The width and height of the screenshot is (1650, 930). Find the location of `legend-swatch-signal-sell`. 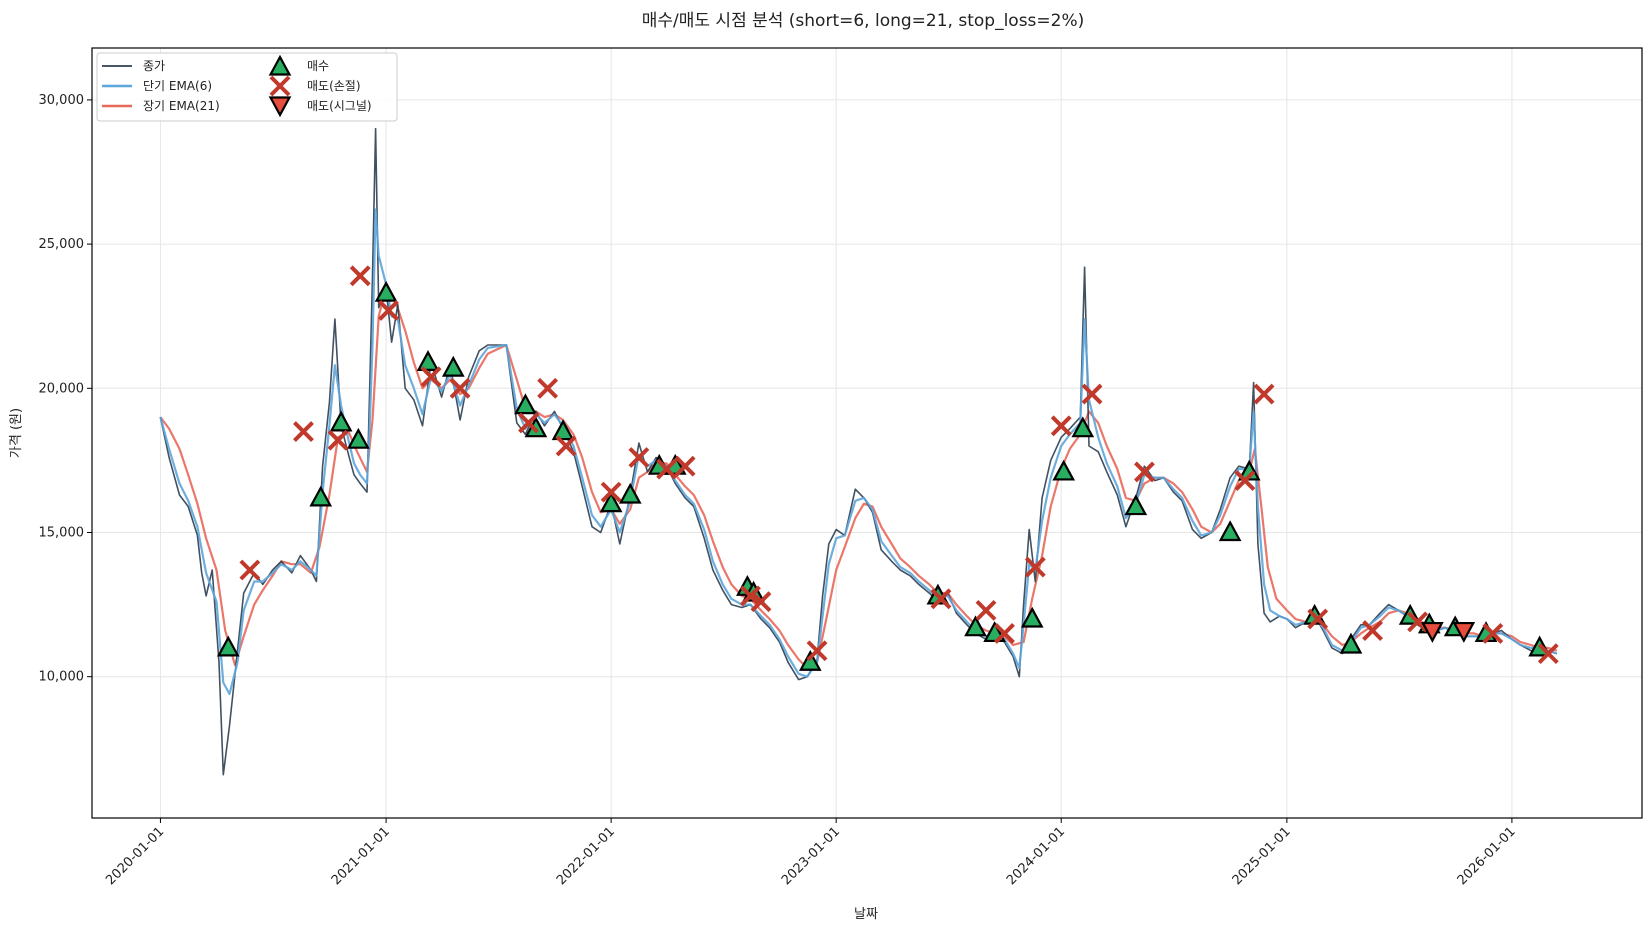

legend-swatch-signal-sell is located at coordinates (280, 107).